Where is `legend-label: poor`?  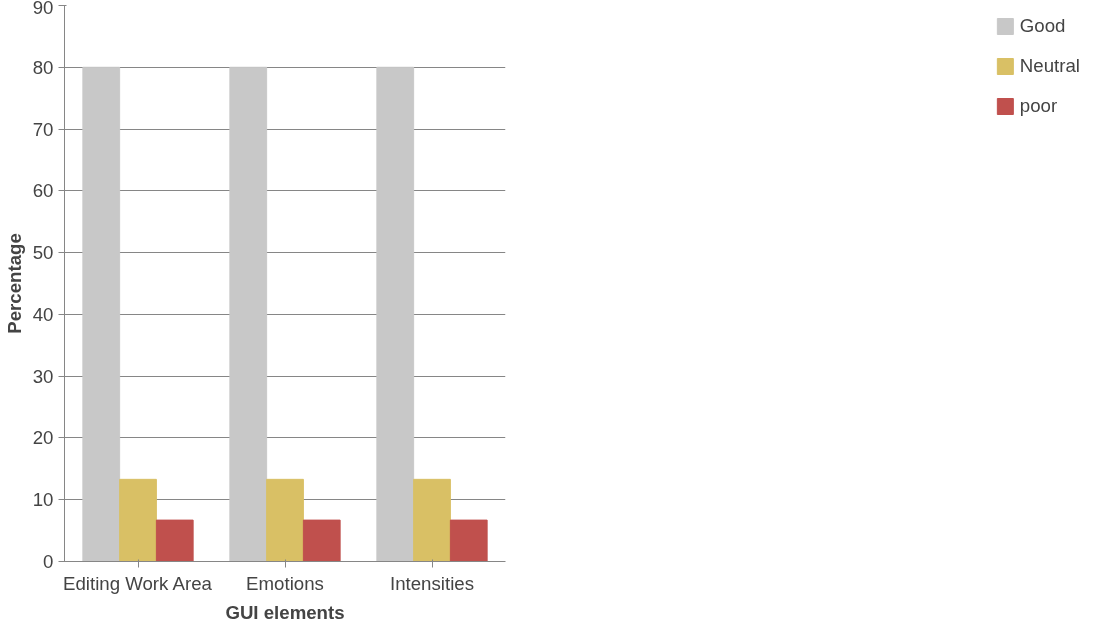
legend-label: poor is located at coordinates (1038, 106).